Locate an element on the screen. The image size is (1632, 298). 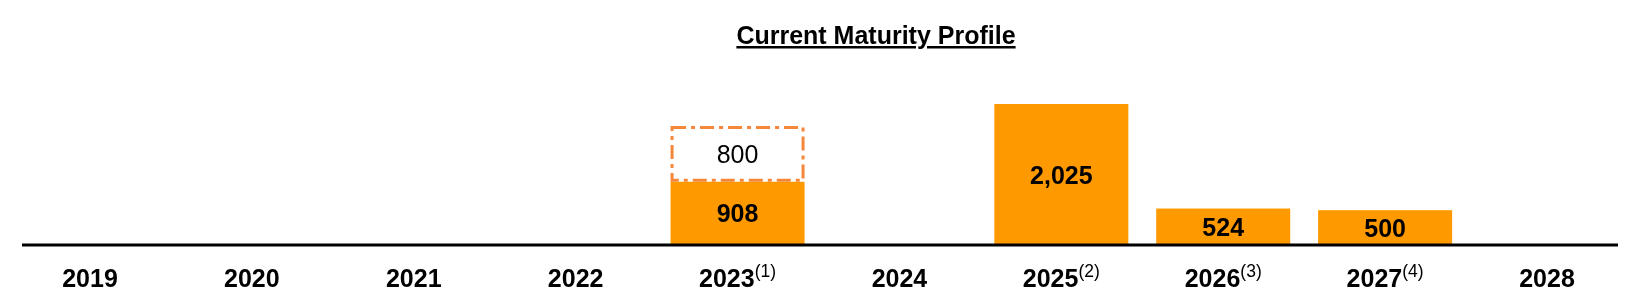
x-tick-label: 2027$^{(4)}$ is located at coordinates (1385, 276).